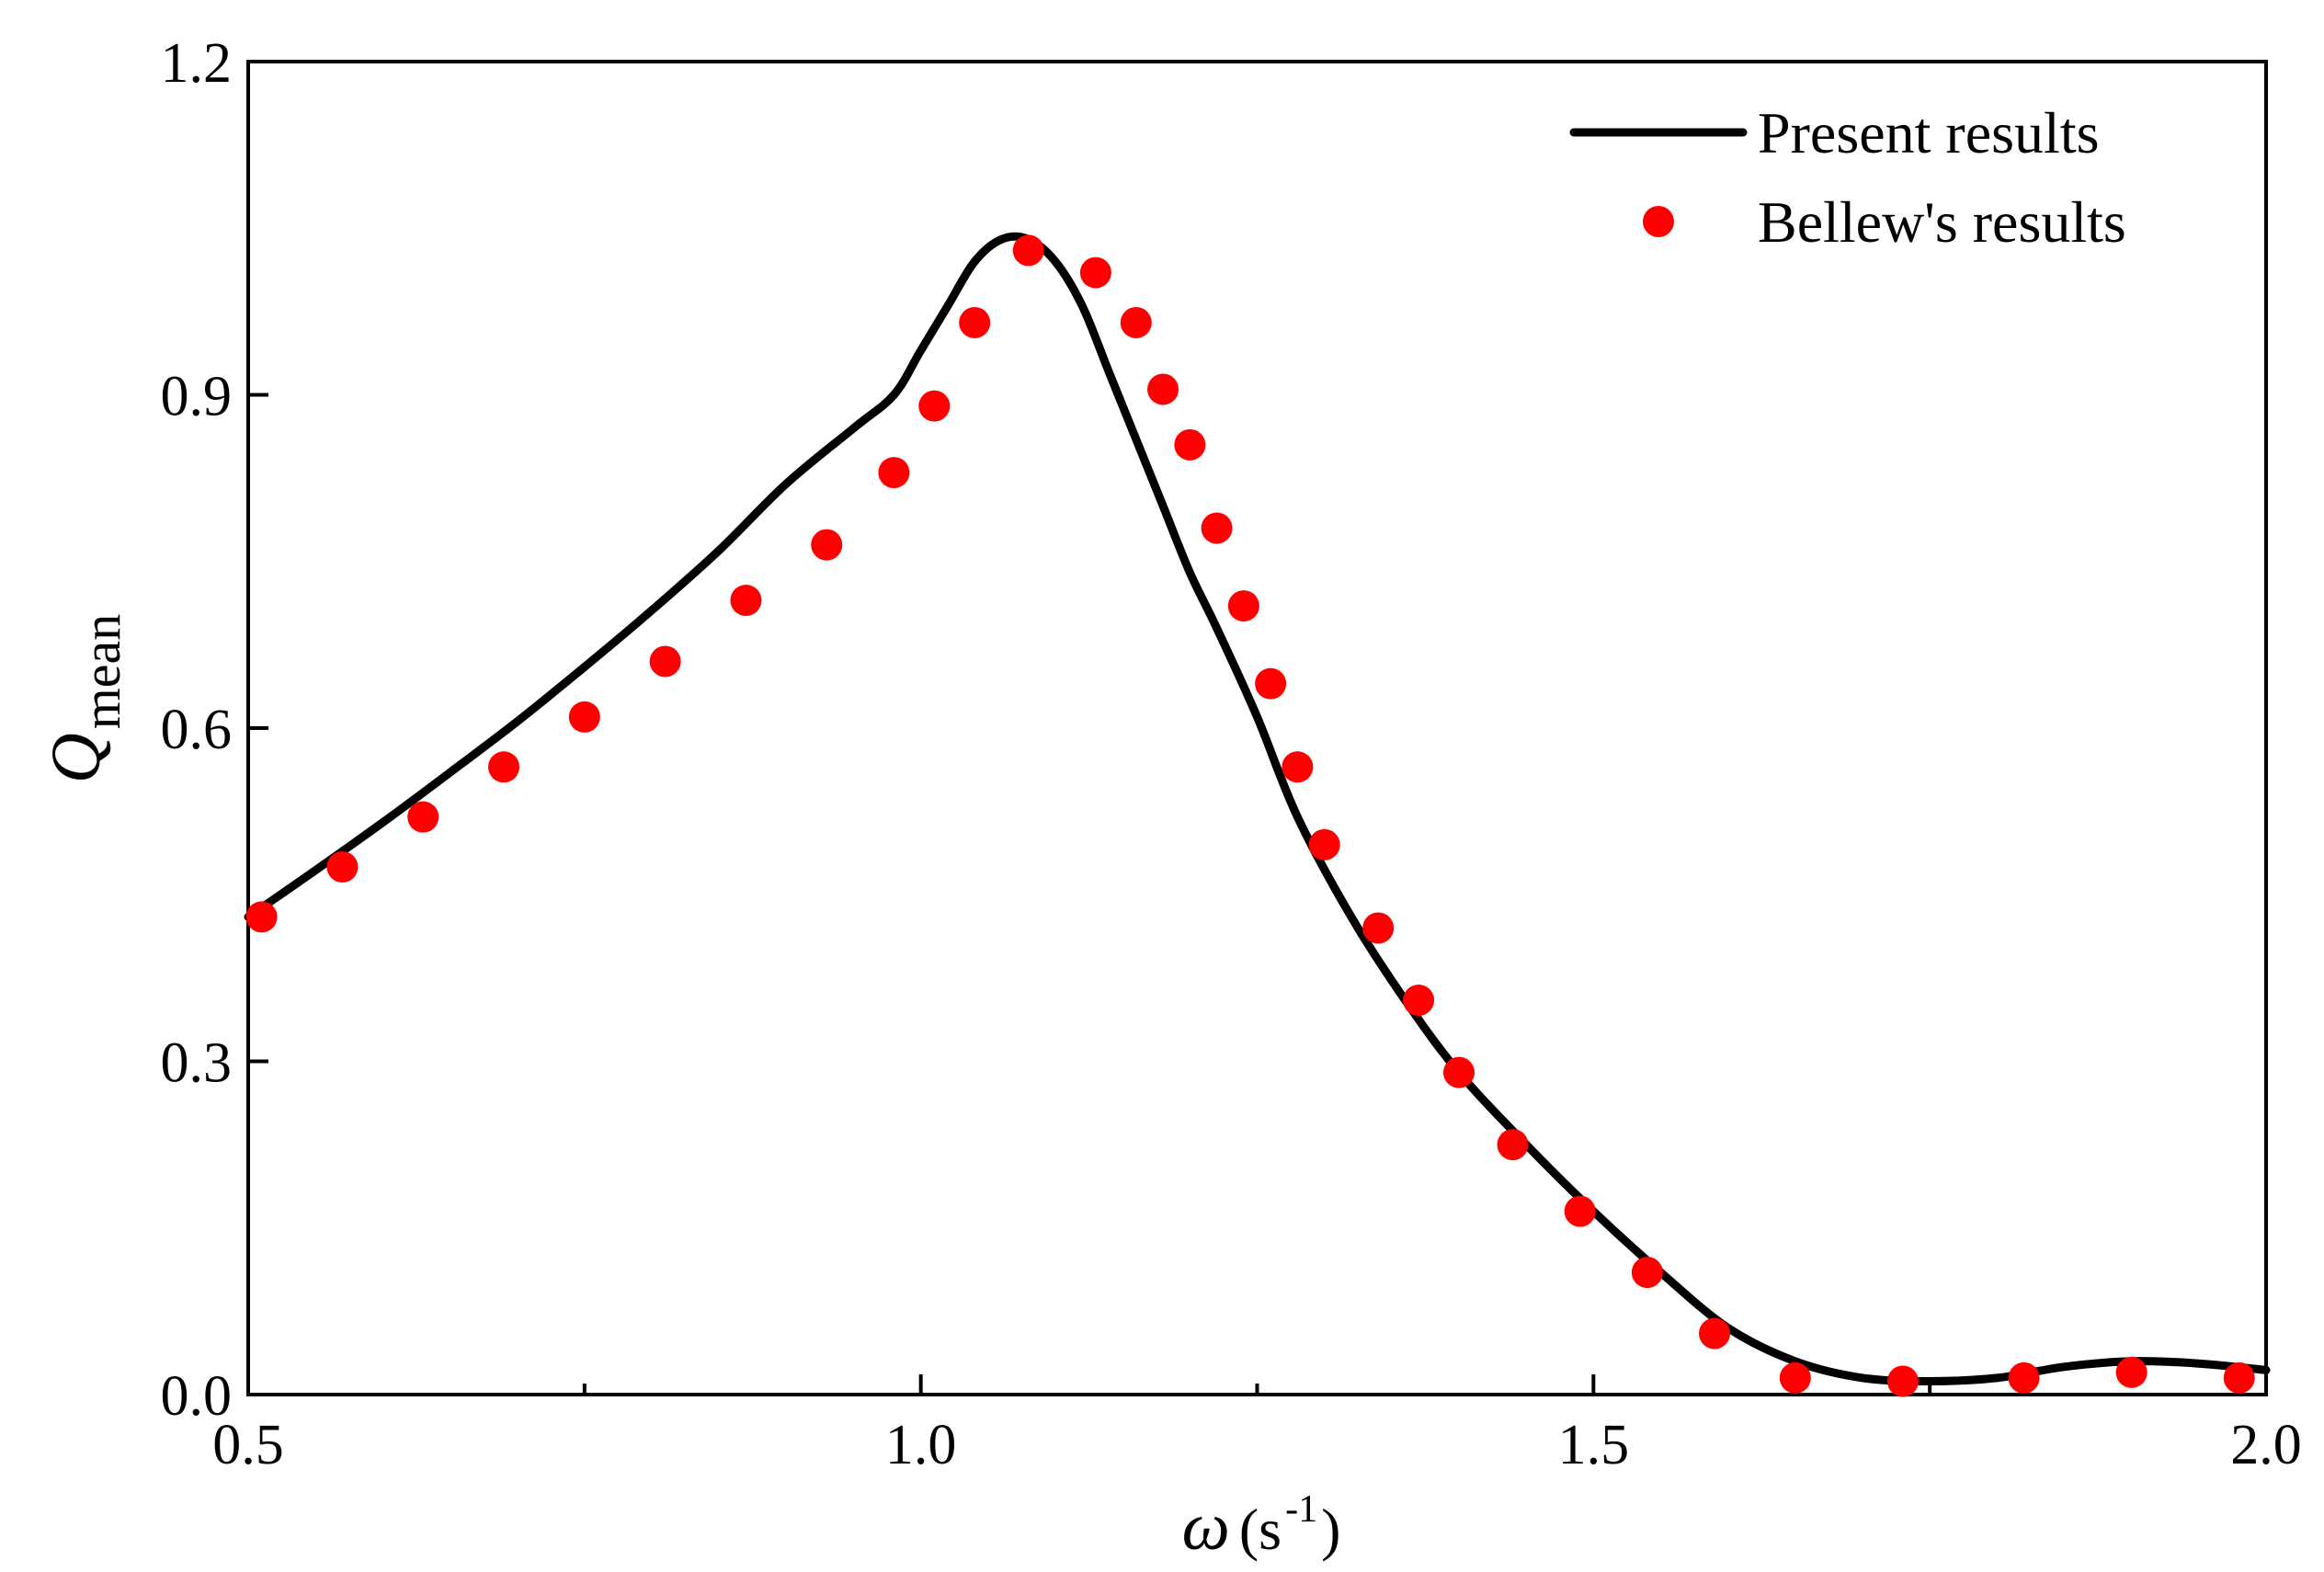 Image resolution: width=2324 pixels, height=1572 pixels. I want to click on legend-label-bellew: Bellew's results, so click(1942, 222).